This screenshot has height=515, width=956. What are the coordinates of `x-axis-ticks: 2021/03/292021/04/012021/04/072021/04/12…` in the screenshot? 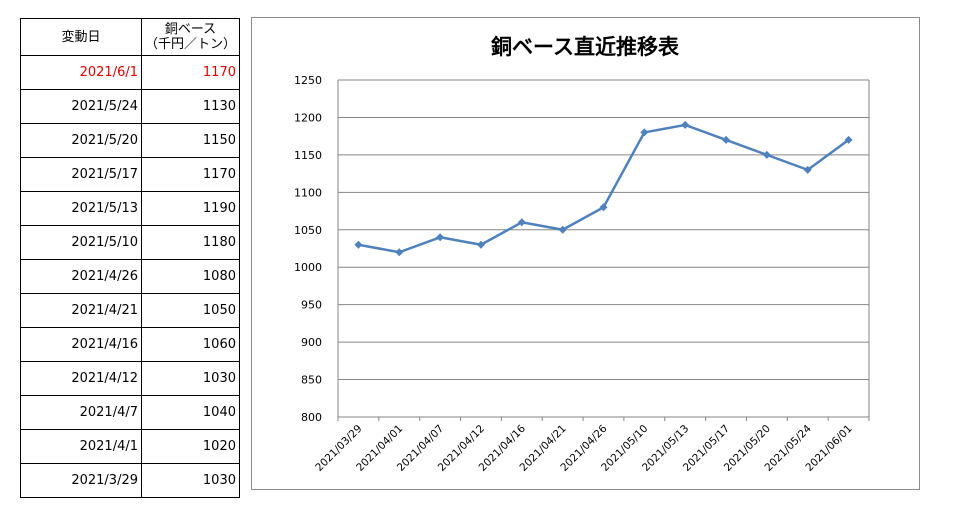 It's located at (583, 448).